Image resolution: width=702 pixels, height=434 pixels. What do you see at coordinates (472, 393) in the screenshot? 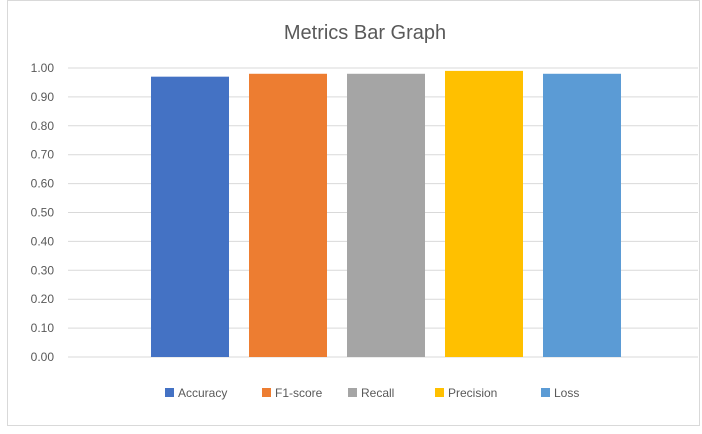
I see `legend-label: Precision` at bounding box center [472, 393].